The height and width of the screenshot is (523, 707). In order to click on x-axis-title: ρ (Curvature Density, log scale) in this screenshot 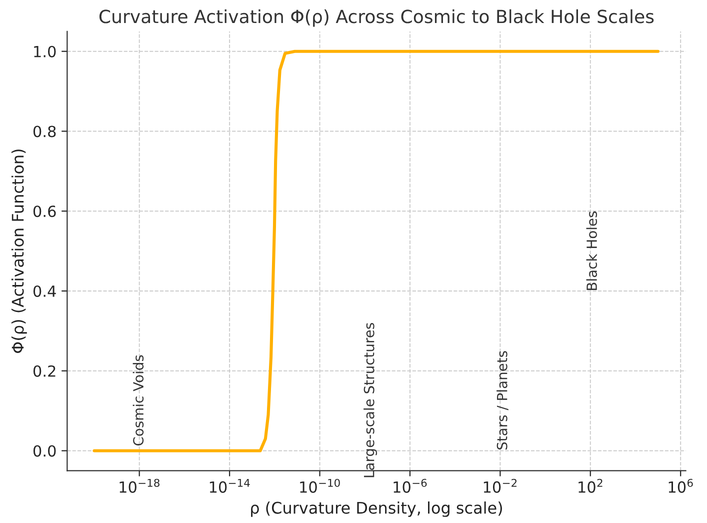, I will do `click(376, 509)`.